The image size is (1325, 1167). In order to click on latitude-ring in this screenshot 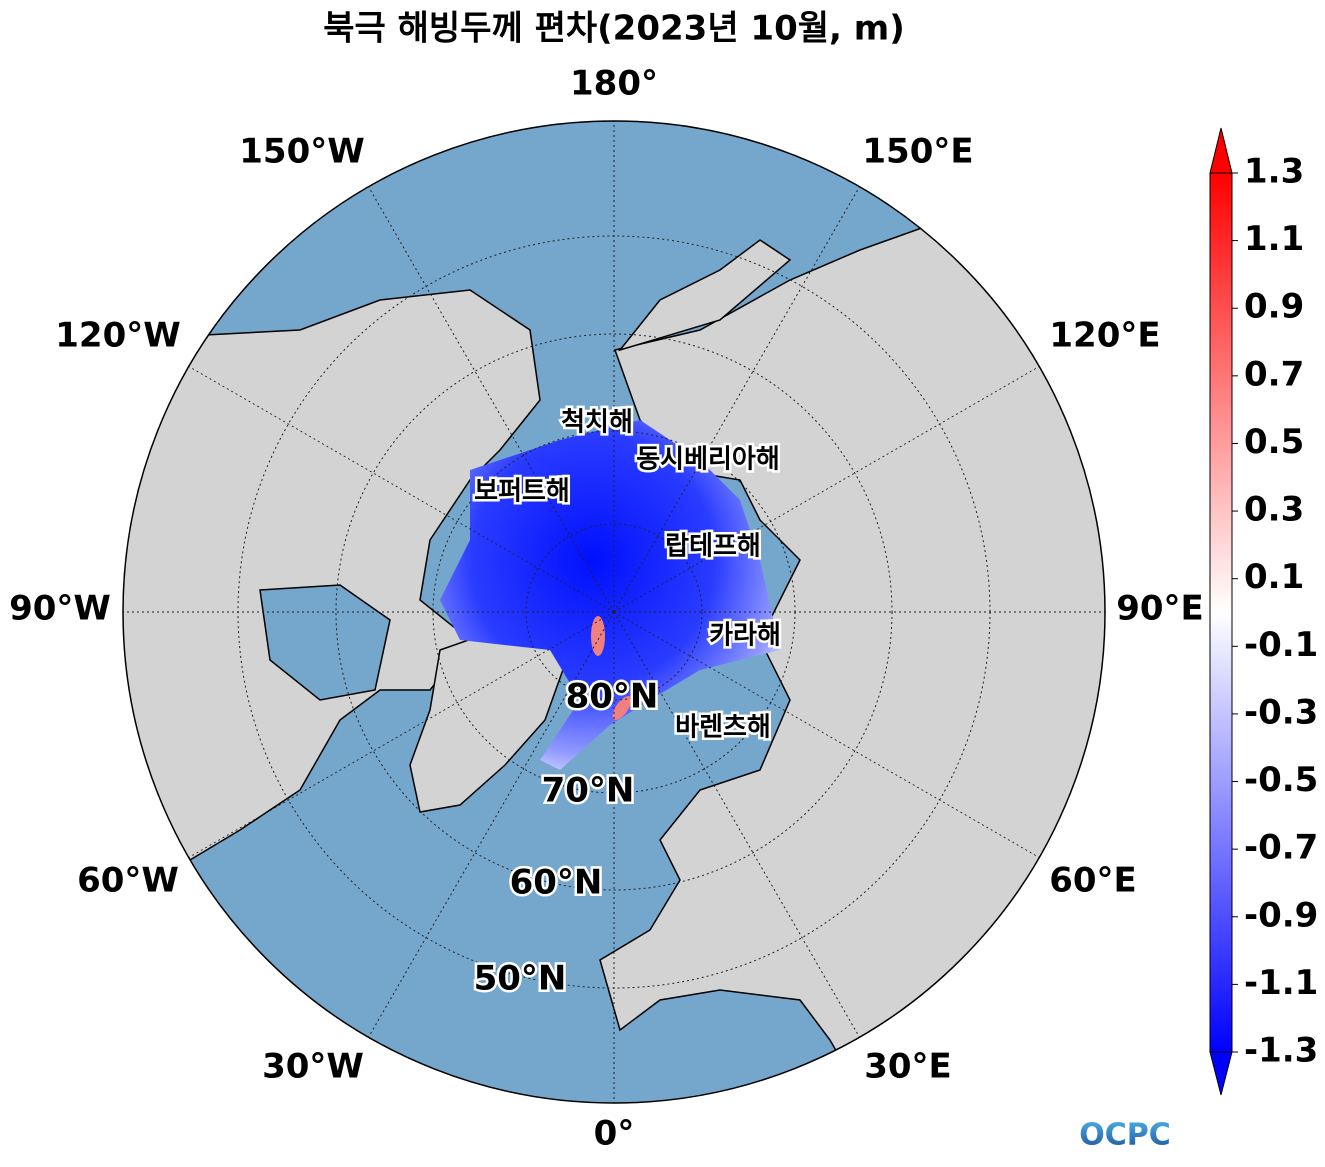, I will do `click(614, 612)`.